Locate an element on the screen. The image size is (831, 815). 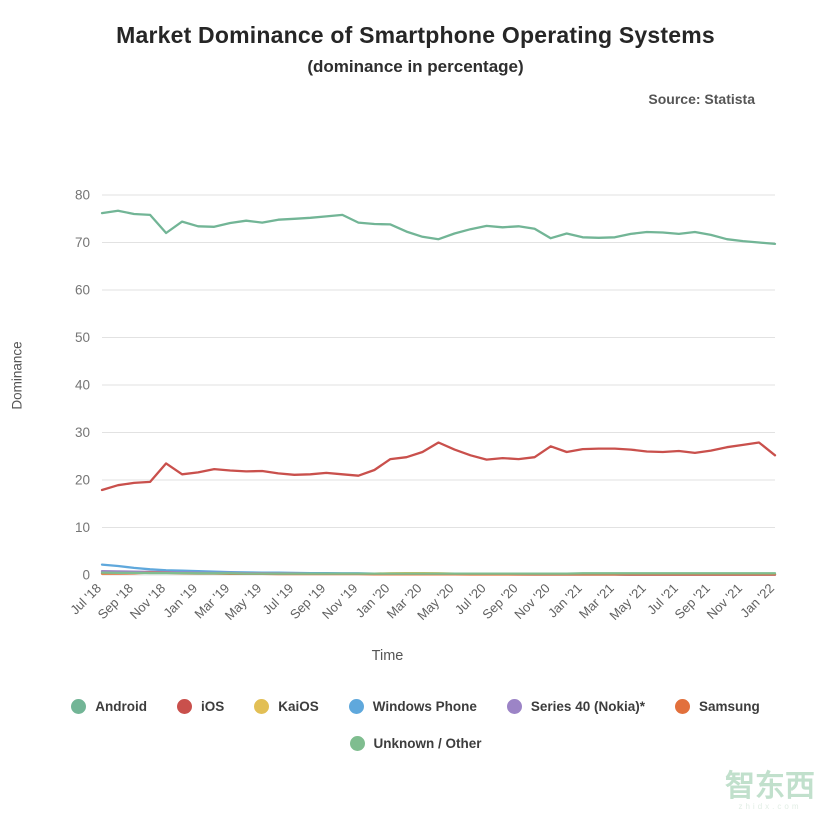
series-line-unknown-other is located at coordinates (438, 573).